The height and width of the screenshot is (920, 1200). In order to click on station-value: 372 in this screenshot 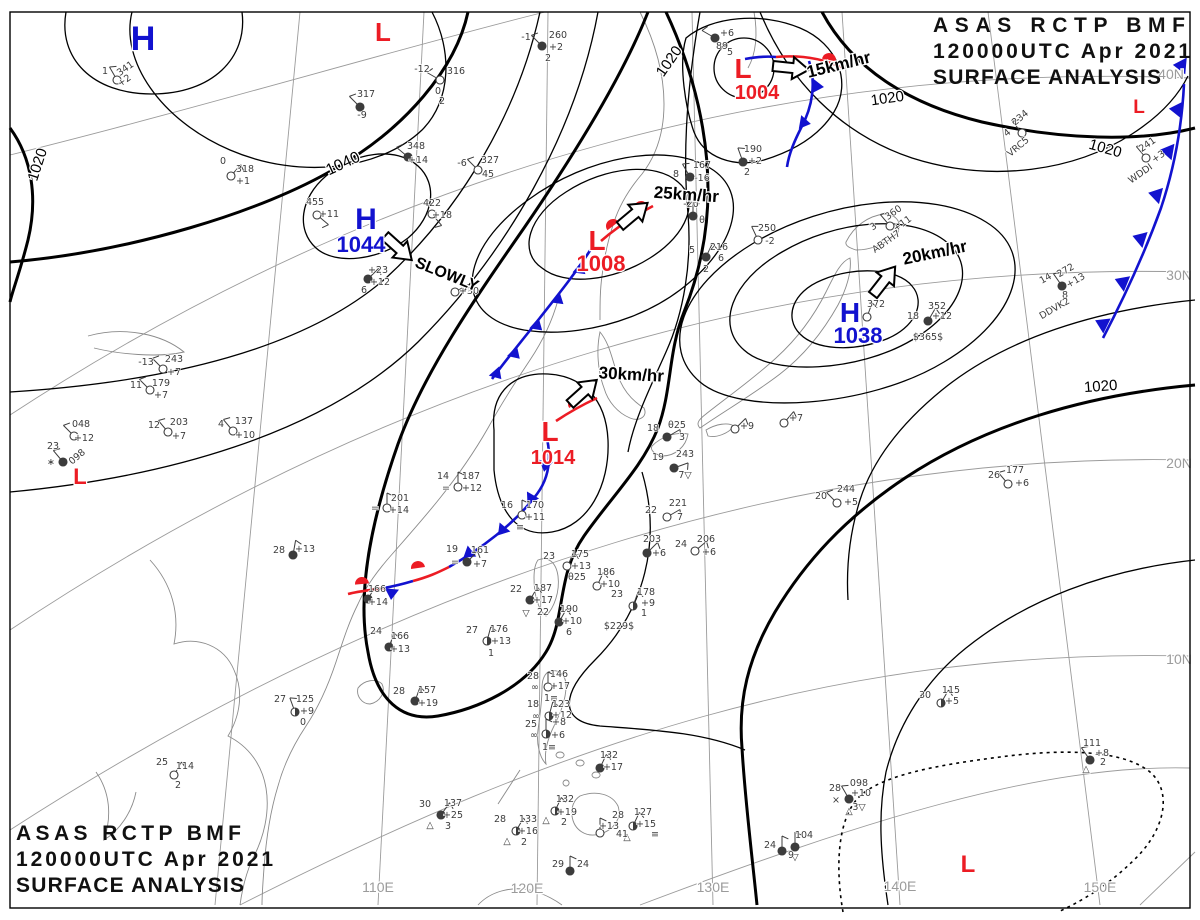, I will do `click(876, 304)`.